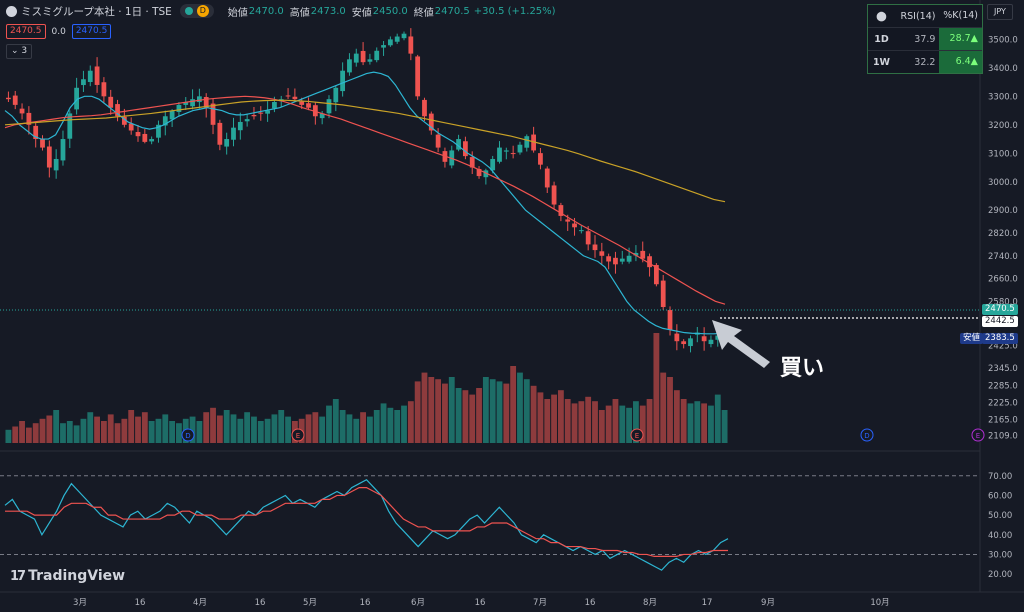 The width and height of the screenshot is (1024, 612). What do you see at coordinates (96, 11) in the screenshot?
I see `symbol-title: ミスミグループ本社 · 1日 · TSE` at bounding box center [96, 11].